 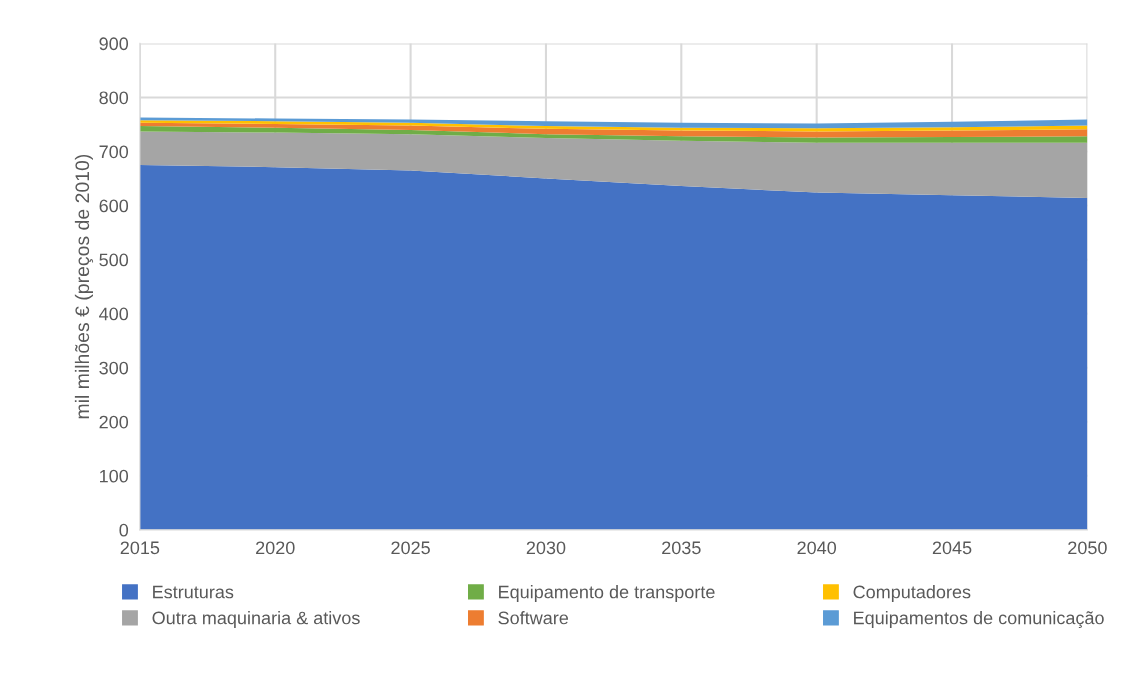 I want to click on x-tick-label: 2040, so click(x=817, y=548).